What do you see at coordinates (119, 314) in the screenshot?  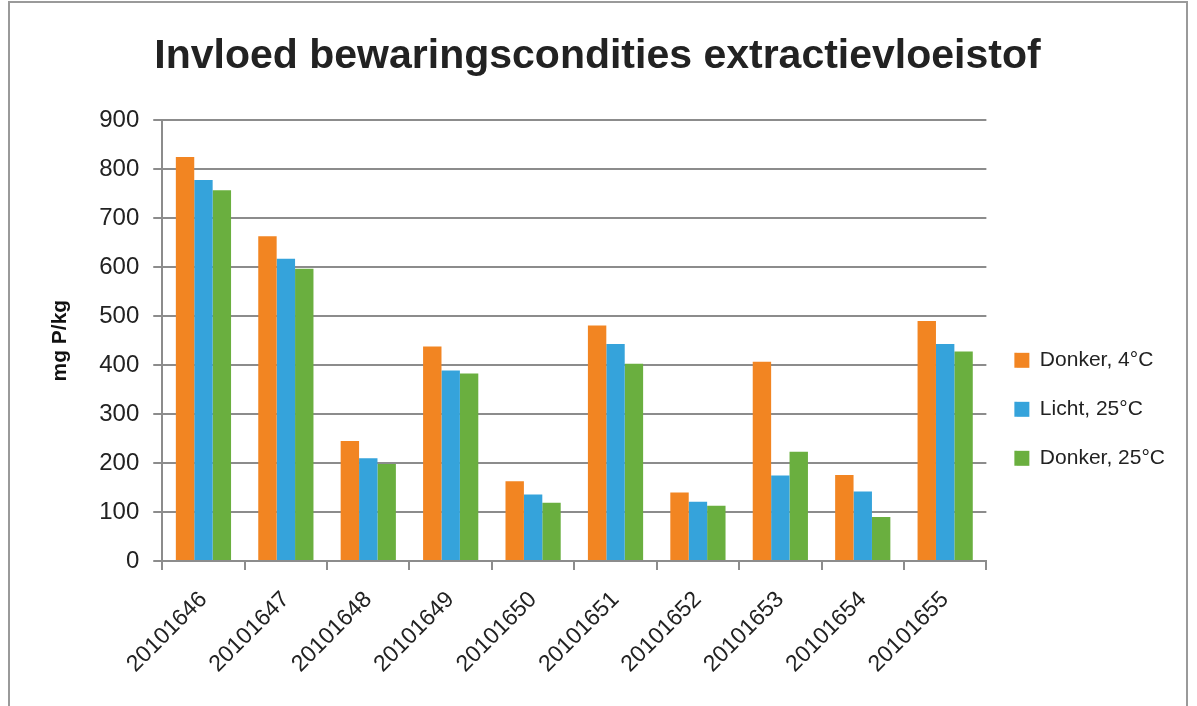 I see `y-tick-label: 500` at bounding box center [119, 314].